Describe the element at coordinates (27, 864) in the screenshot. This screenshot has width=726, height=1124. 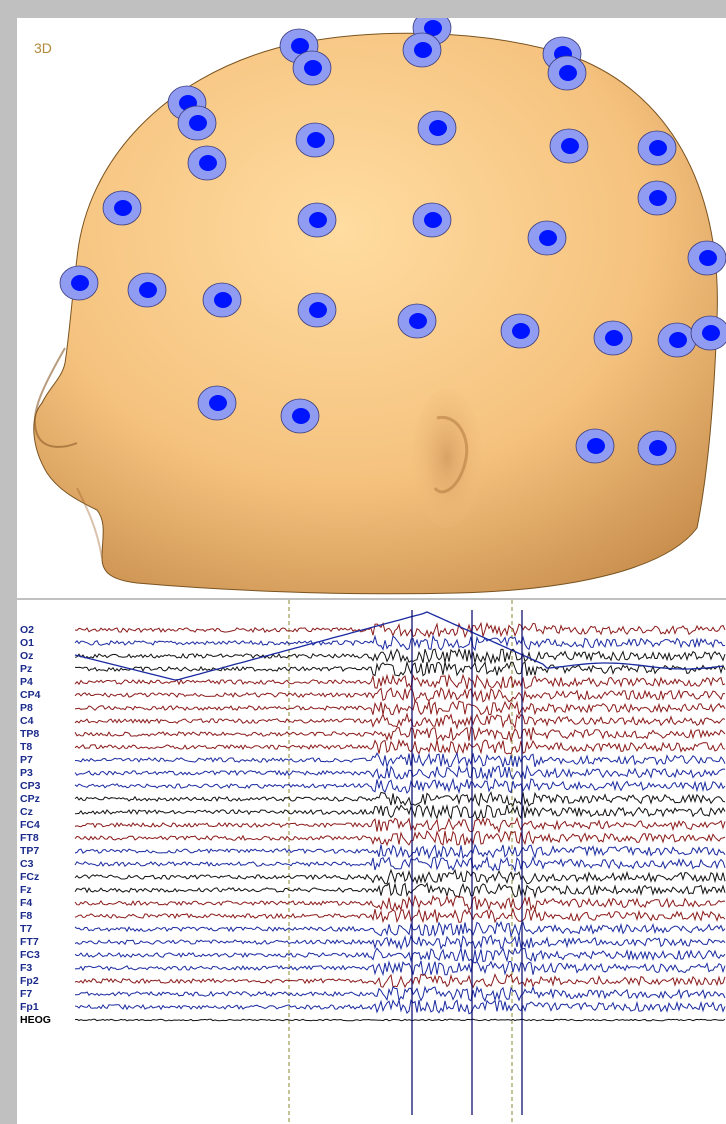
I see `channel-label: C3` at that location.